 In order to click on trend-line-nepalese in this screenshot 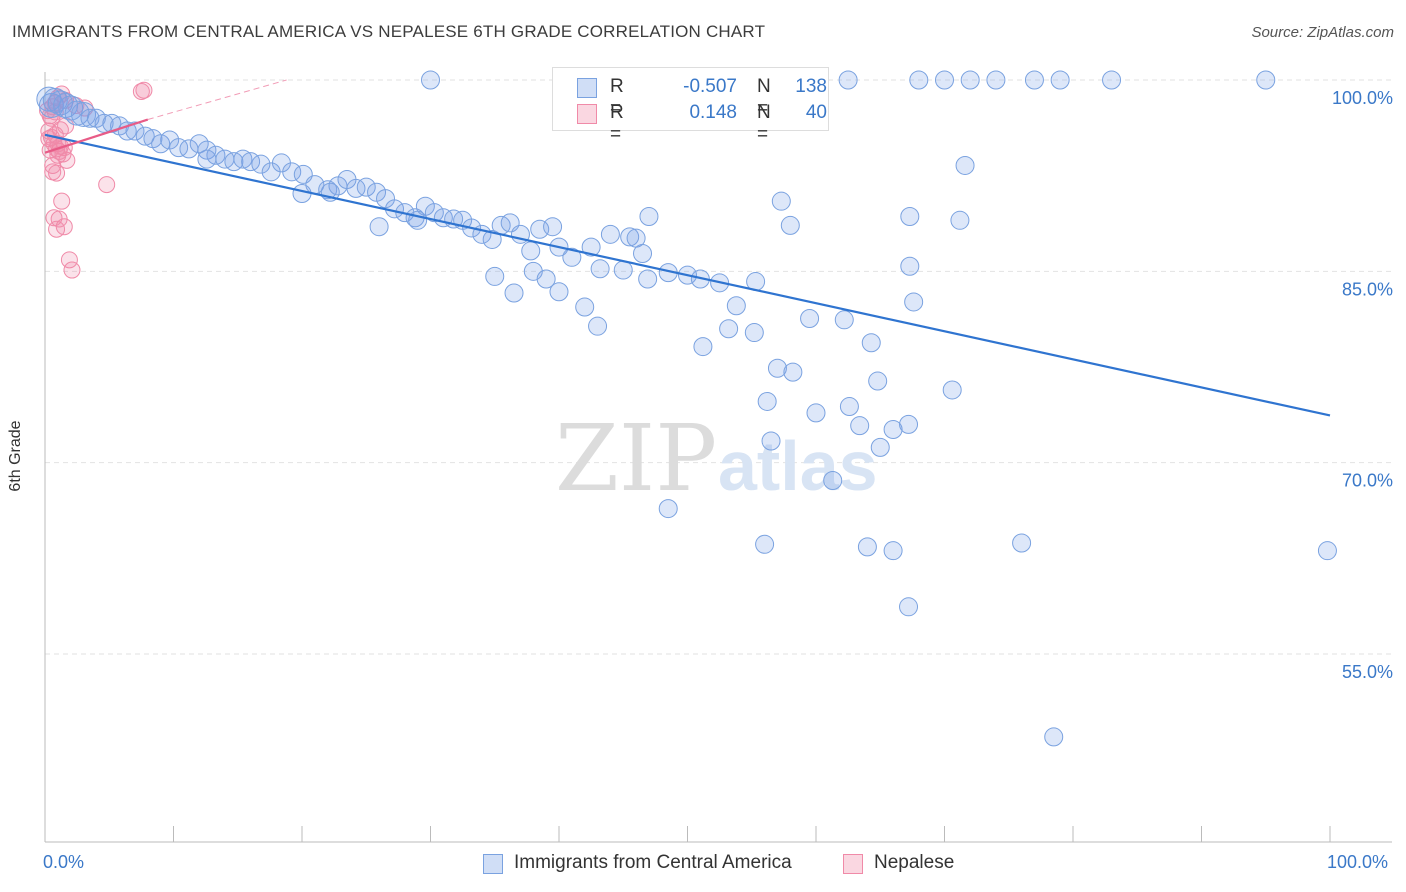, I will do `click(96, 136)`.